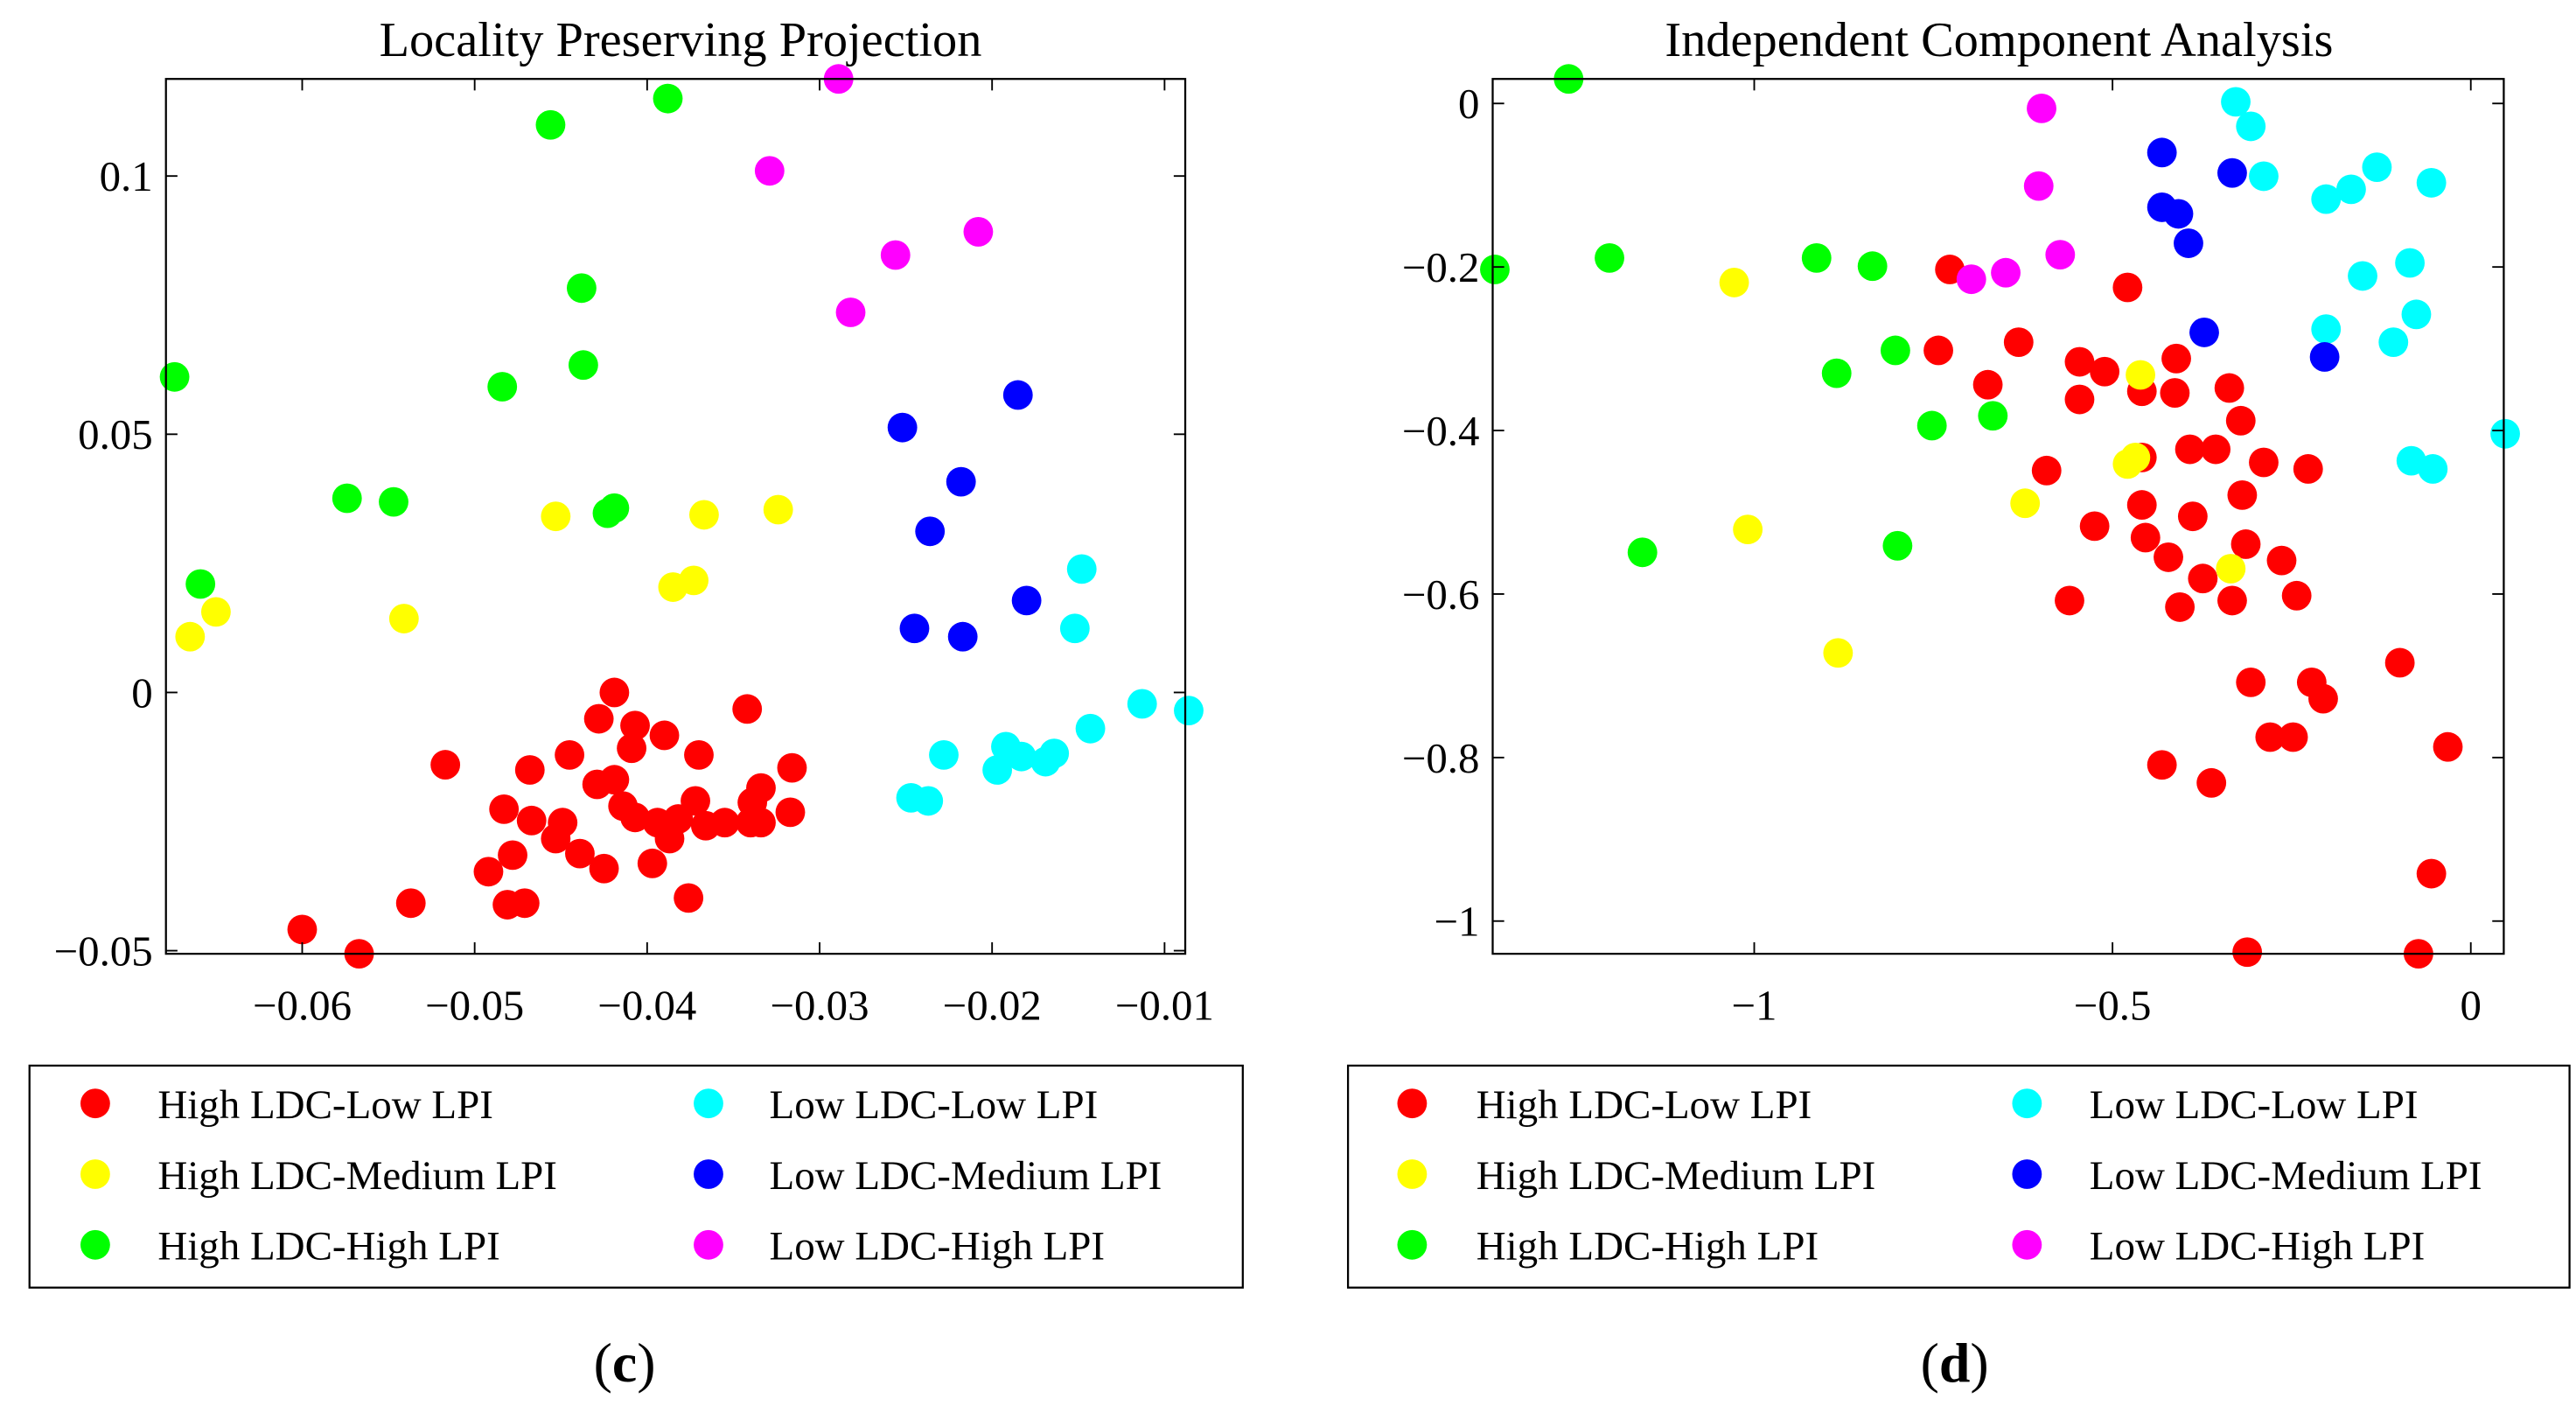 This screenshot has width=2576, height=1406. I want to click on y-tick-label: −0.4, so click(1441, 431).